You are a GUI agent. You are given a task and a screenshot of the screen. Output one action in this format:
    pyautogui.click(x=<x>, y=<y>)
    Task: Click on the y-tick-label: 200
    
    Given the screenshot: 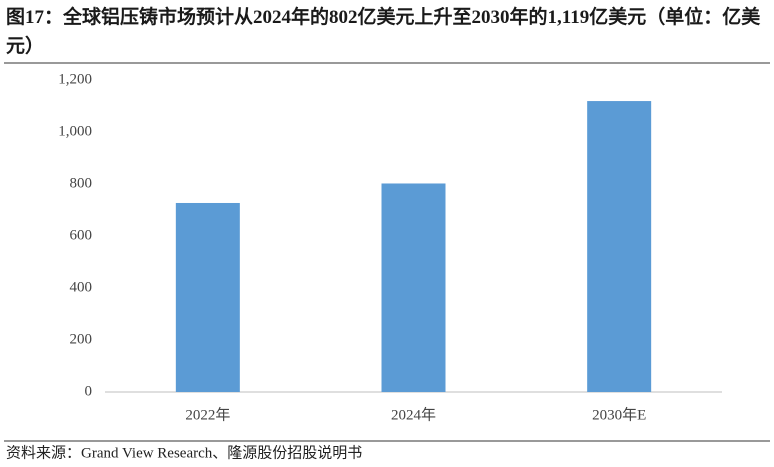 What is the action you would take?
    pyautogui.click(x=81, y=339)
    